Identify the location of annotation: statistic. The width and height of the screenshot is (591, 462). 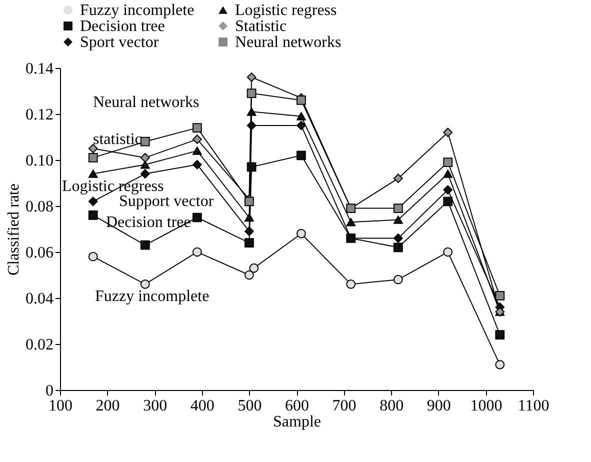
(117, 139).